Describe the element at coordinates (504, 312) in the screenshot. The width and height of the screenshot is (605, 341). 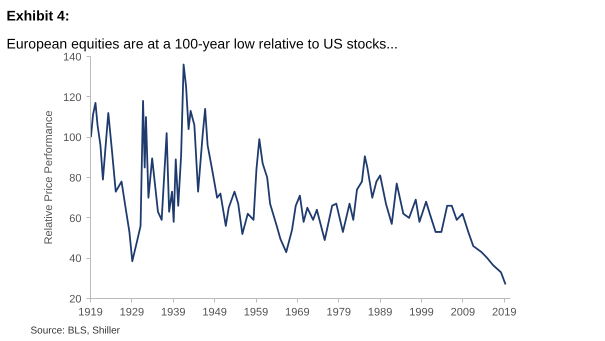
I see `x-tick-label: 2019` at that location.